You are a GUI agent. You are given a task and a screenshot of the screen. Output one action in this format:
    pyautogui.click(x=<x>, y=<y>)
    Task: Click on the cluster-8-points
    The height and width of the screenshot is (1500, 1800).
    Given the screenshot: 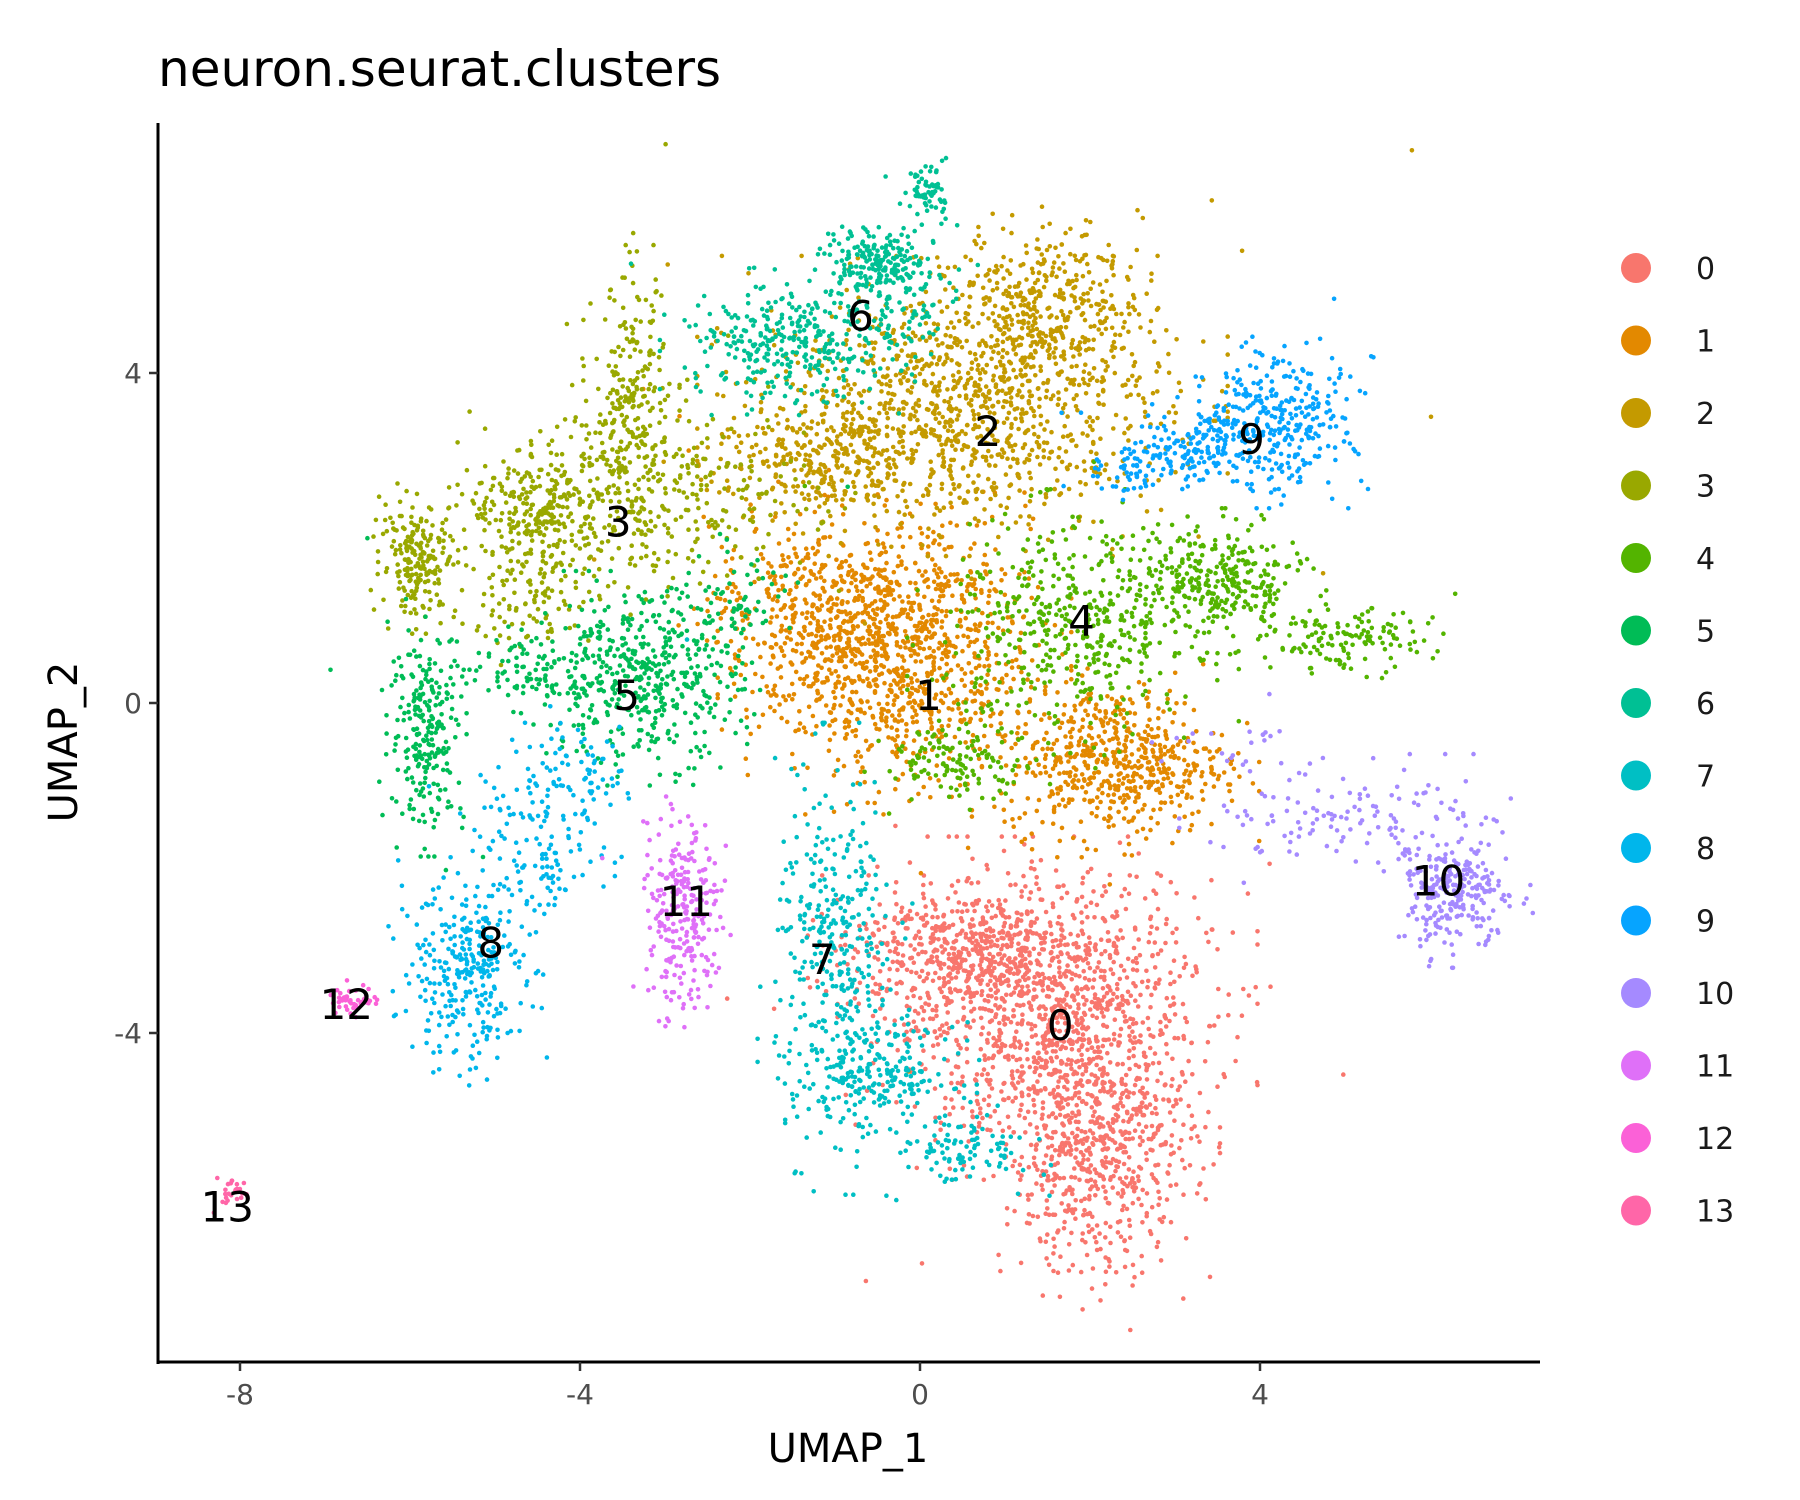 What is the action you would take?
    pyautogui.click(x=509, y=896)
    